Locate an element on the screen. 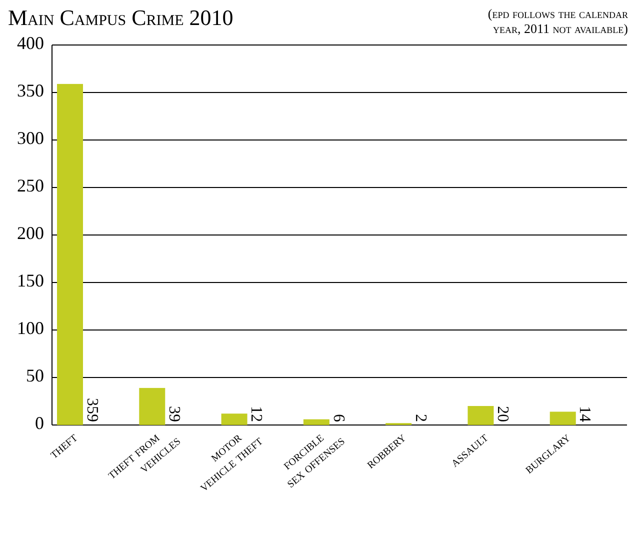 The image size is (637, 548). data-label: 20 is located at coordinates (503, 414).